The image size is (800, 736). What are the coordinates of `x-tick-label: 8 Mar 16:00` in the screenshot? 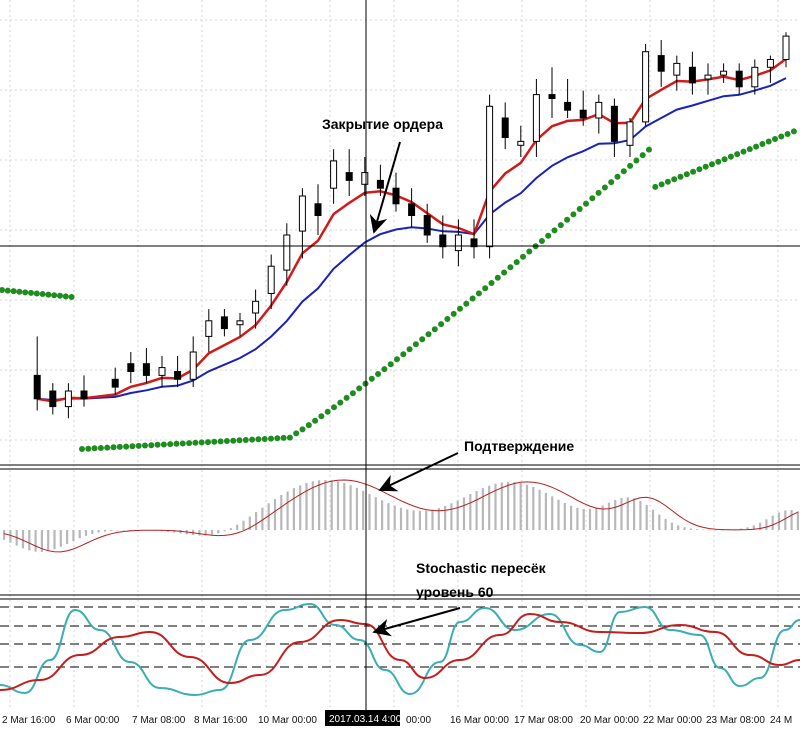 It's located at (221, 720).